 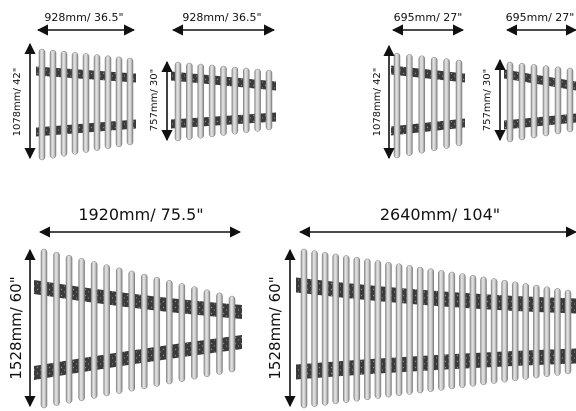 I want to click on large-a-height-label: 1528mm/ 60", so click(x=16, y=327).